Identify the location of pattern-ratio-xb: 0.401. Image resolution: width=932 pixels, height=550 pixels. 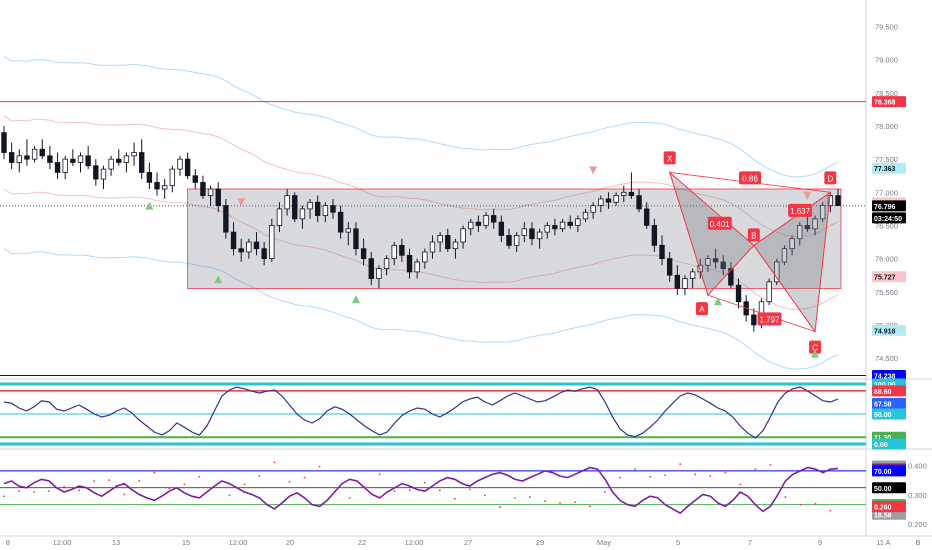
(720, 224).